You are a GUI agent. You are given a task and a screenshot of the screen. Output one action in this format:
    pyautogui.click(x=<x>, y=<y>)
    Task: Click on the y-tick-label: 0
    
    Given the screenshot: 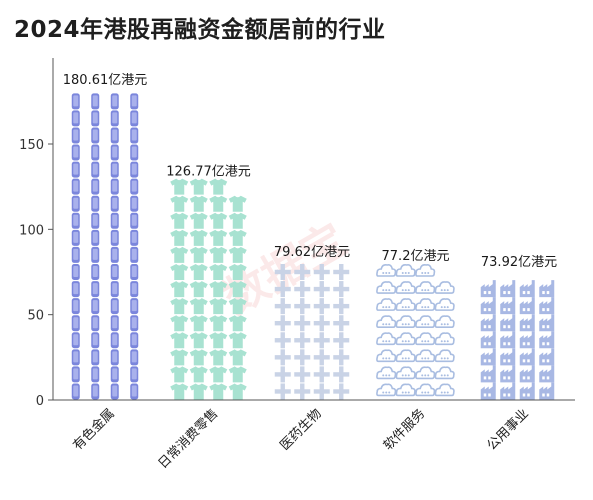 What is the action you would take?
    pyautogui.click(x=40, y=401)
    